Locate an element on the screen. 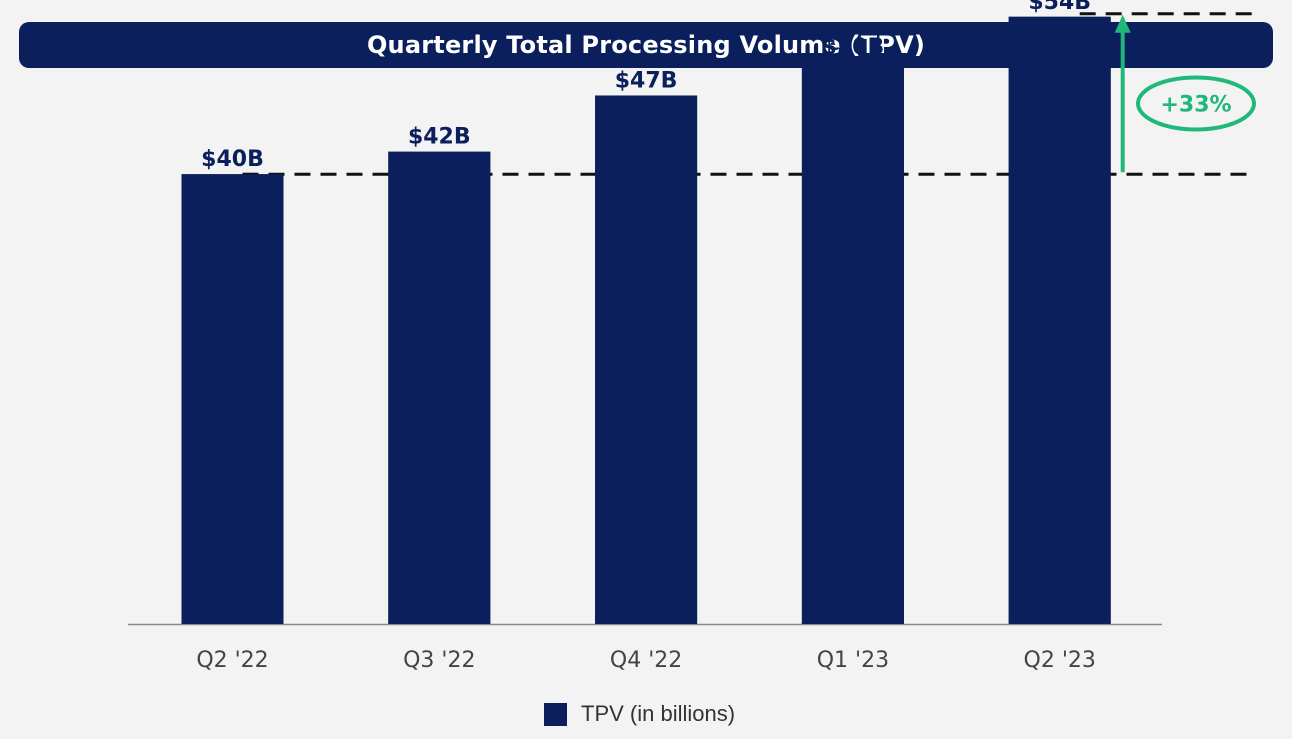 Image resolution: width=1292 pixels, height=739 pixels. legend-label: TPV (in billions) is located at coordinates (658, 713).